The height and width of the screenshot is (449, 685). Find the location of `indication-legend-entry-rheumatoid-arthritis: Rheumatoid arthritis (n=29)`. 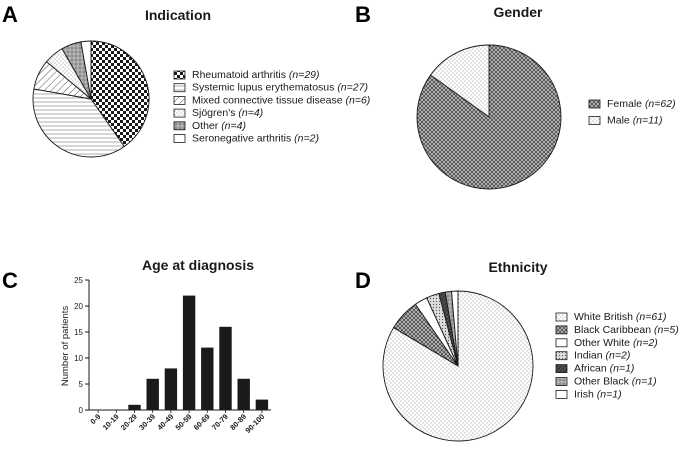

indication-legend-entry-rheumatoid-arthritis: Rheumatoid arthritis (n=29) is located at coordinates (256, 75).